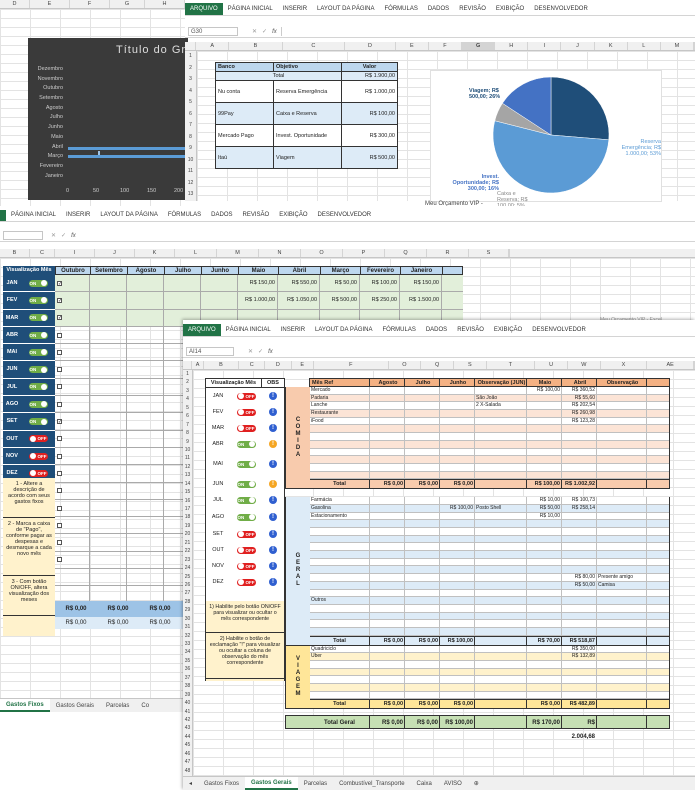 Image resolution: width=695 pixels, height=790 pixels. Describe the element at coordinates (210, 351) in the screenshot. I see `w3-namebox: AI14` at that location.